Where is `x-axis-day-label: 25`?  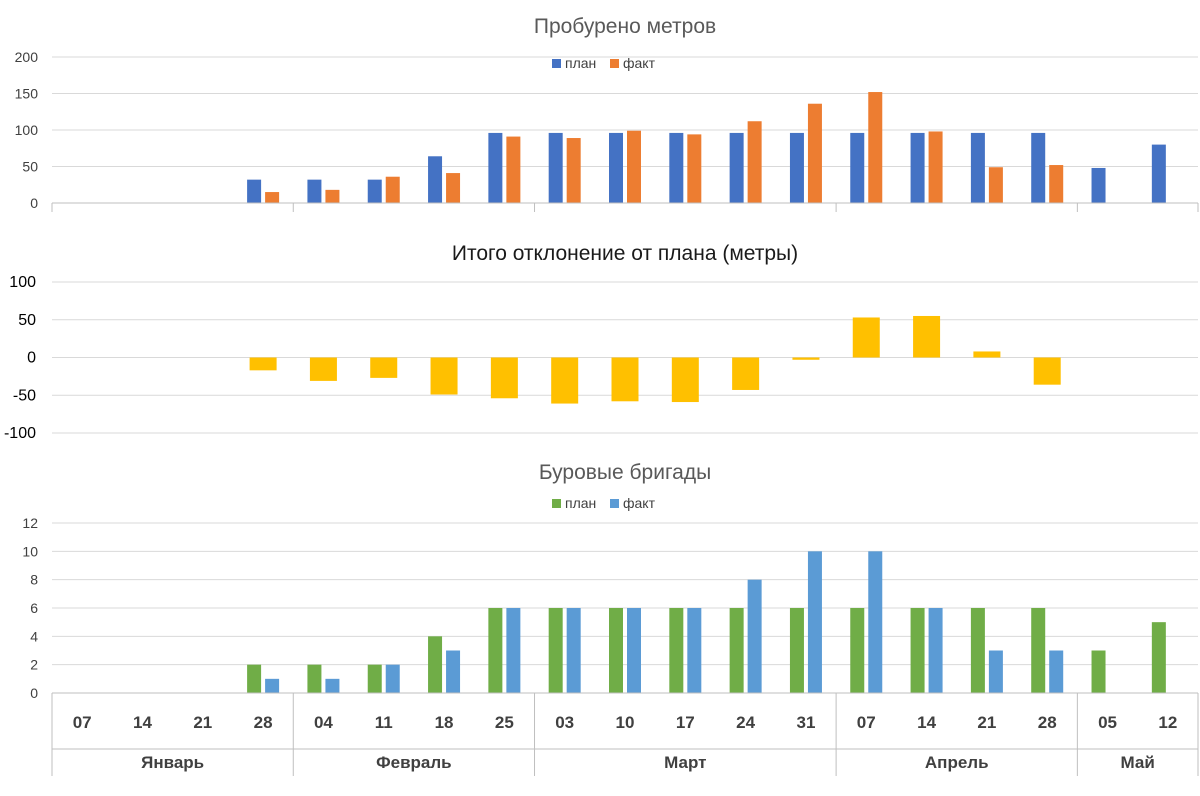 x-axis-day-label: 25 is located at coordinates (504, 722).